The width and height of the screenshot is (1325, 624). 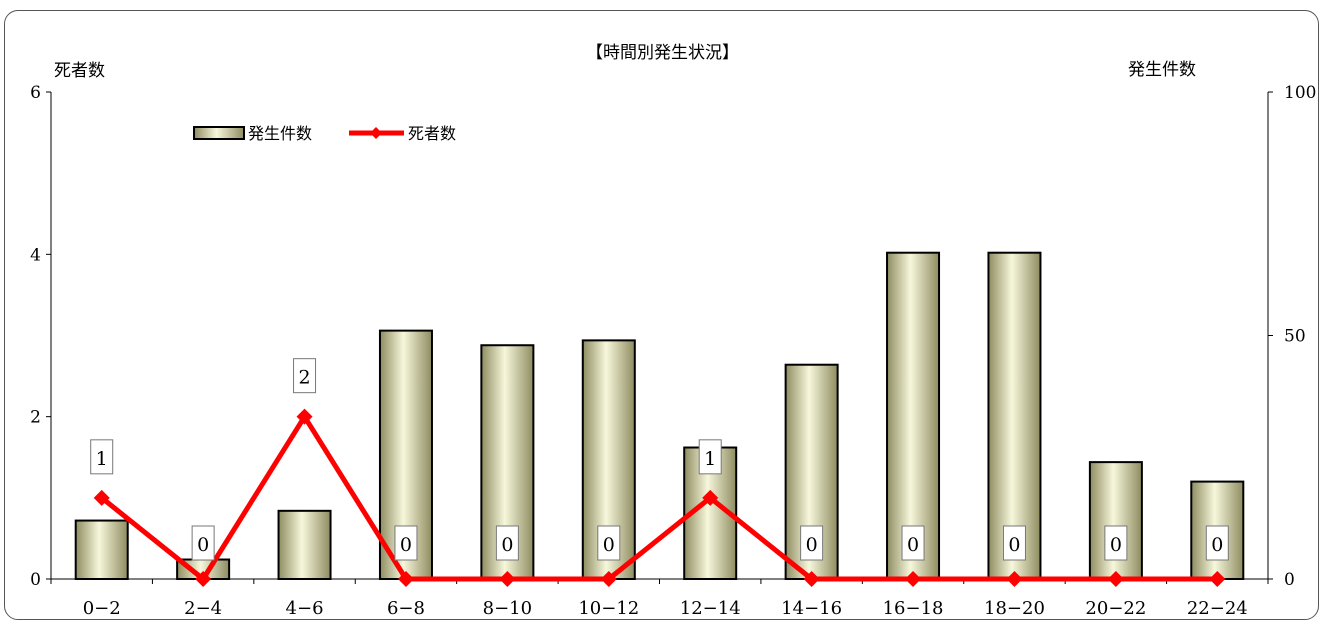 I want to click on x-tick-label: 14−16, so click(x=811, y=608).